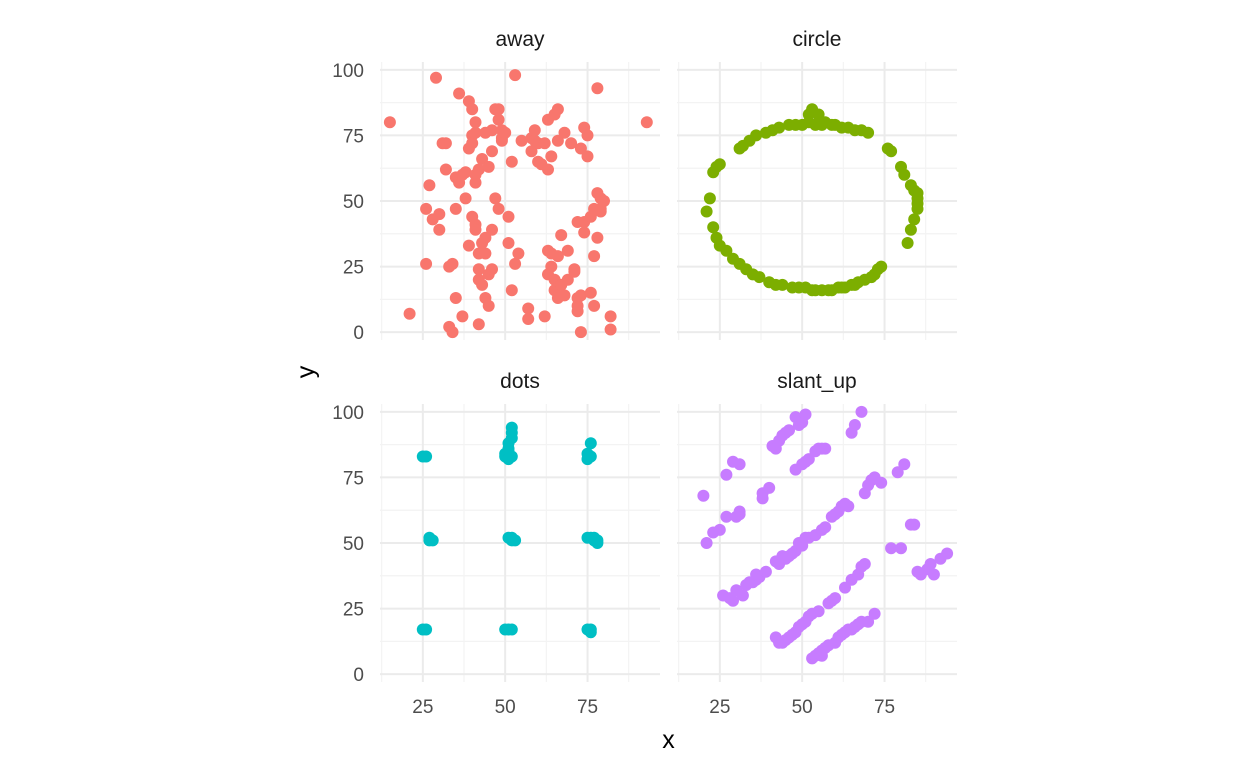 The image size is (1248, 768). Describe the element at coordinates (668, 740) in the screenshot. I see `x-axis-title: x` at that location.